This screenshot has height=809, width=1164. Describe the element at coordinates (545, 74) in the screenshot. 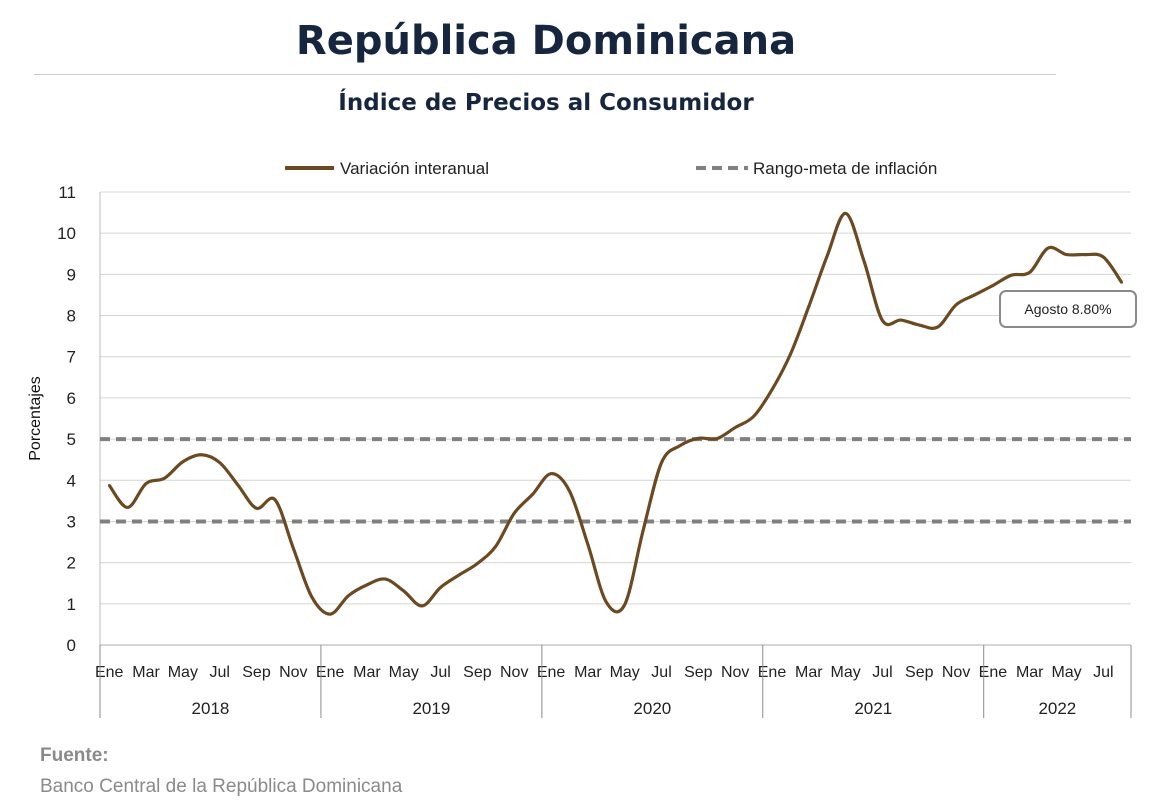

I see `title-divider` at that location.